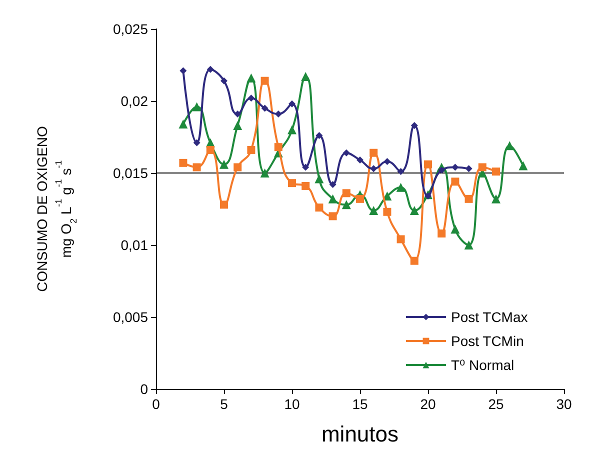 Image resolution: width=591 pixels, height=465 pixels. Describe the element at coordinates (130, 317) in the screenshot. I see `y-tick-label: 0,005` at that location.